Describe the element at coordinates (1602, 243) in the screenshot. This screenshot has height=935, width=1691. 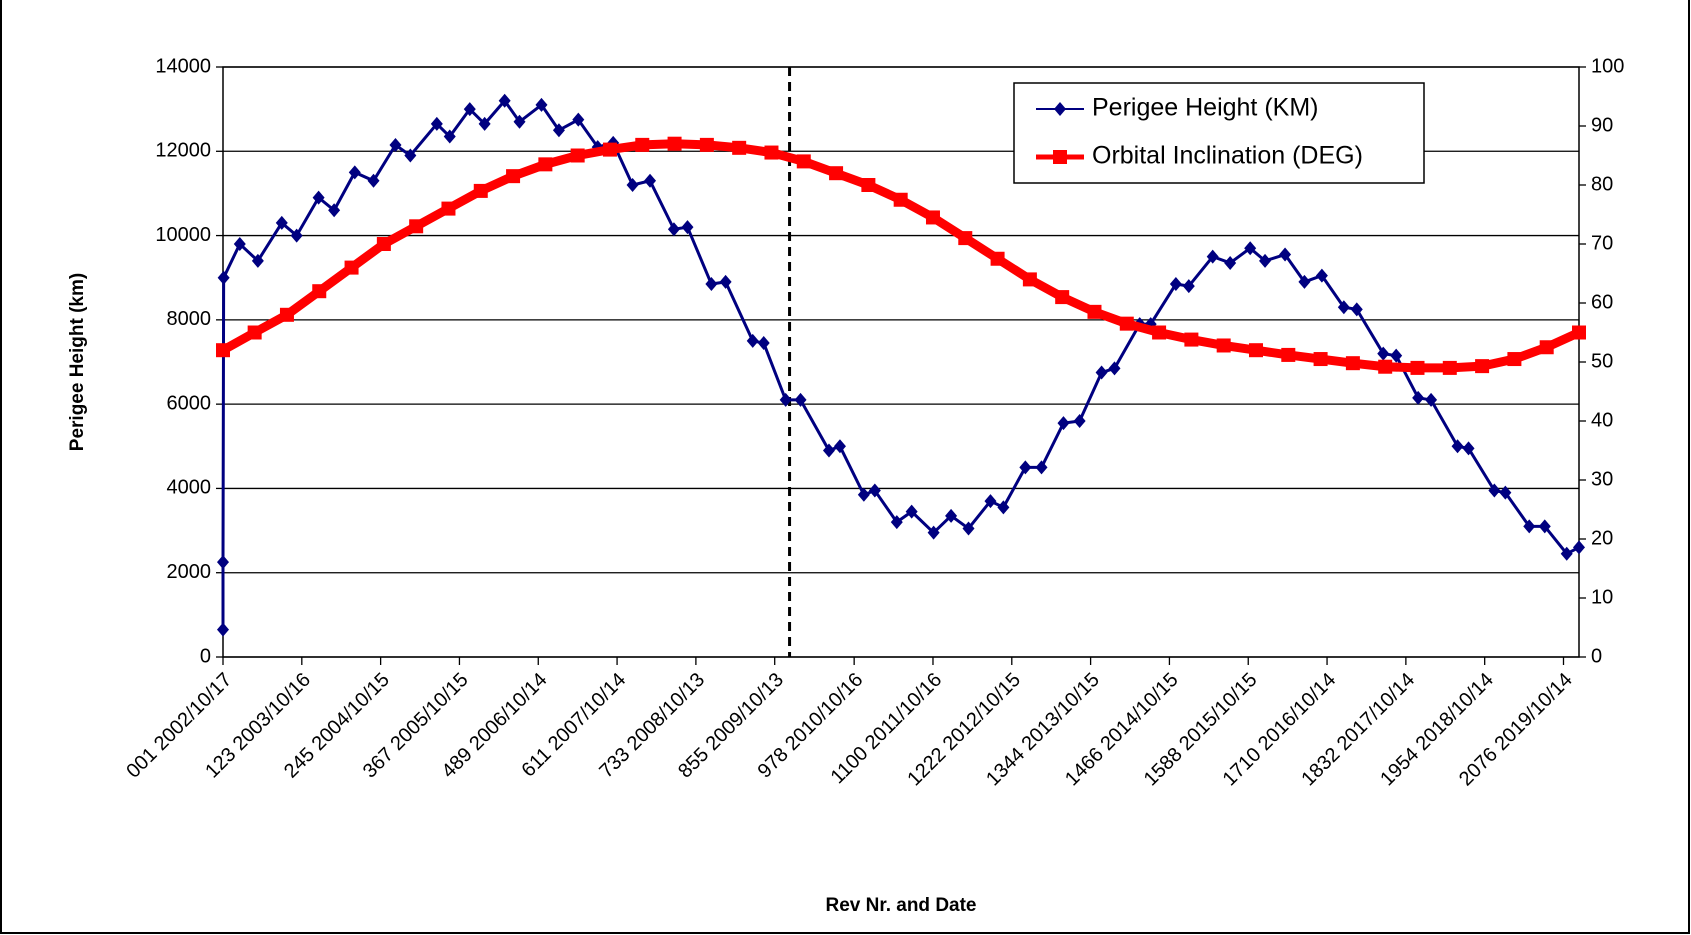
I see `y2-tick-label: 70` at that location.